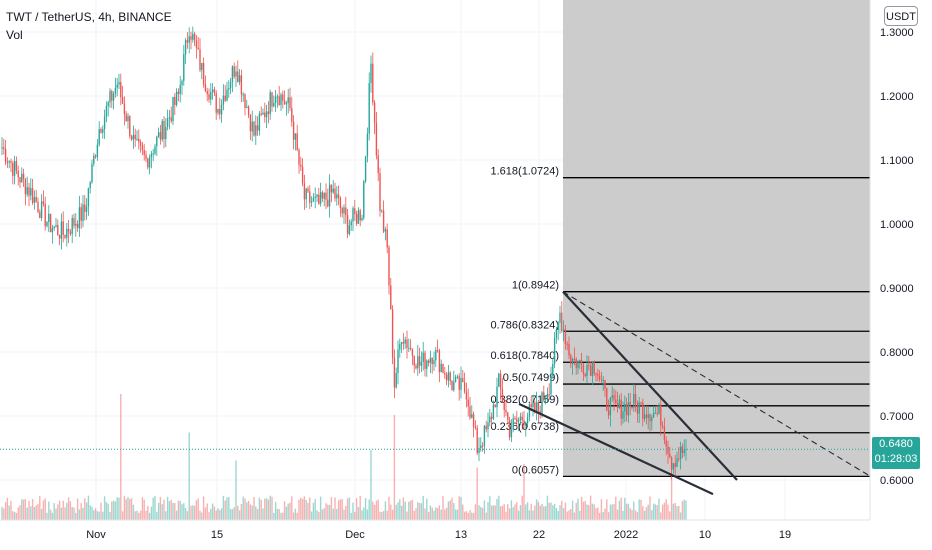  Describe the element at coordinates (896, 444) in the screenshot. I see `last-price-value: 0.6480` at that location.